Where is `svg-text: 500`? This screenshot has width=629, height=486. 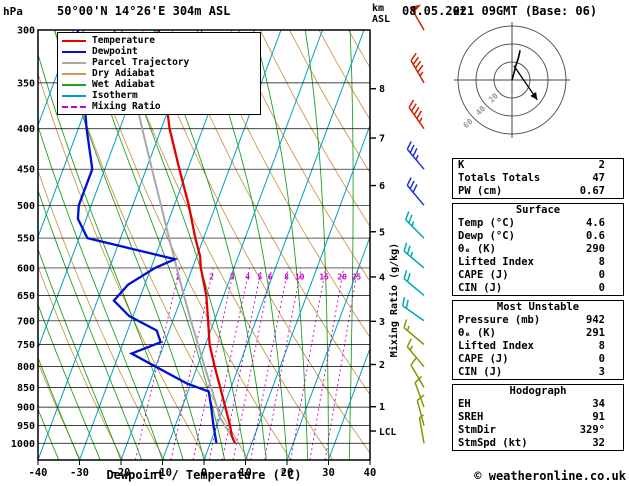
svg-text: 500 is located at coordinates (26, 206).